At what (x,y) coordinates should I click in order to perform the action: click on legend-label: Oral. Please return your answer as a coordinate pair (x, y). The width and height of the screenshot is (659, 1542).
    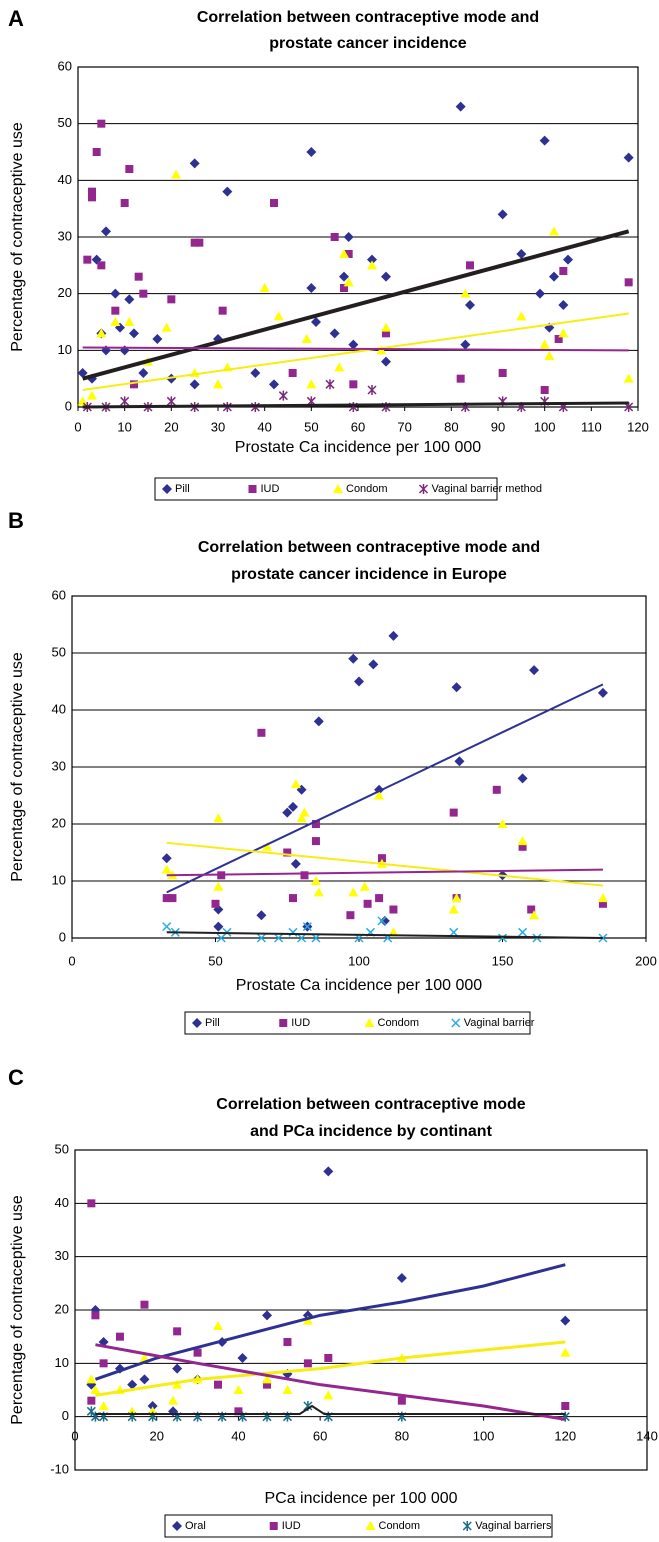
    Looking at the image, I should click on (195, 1526).